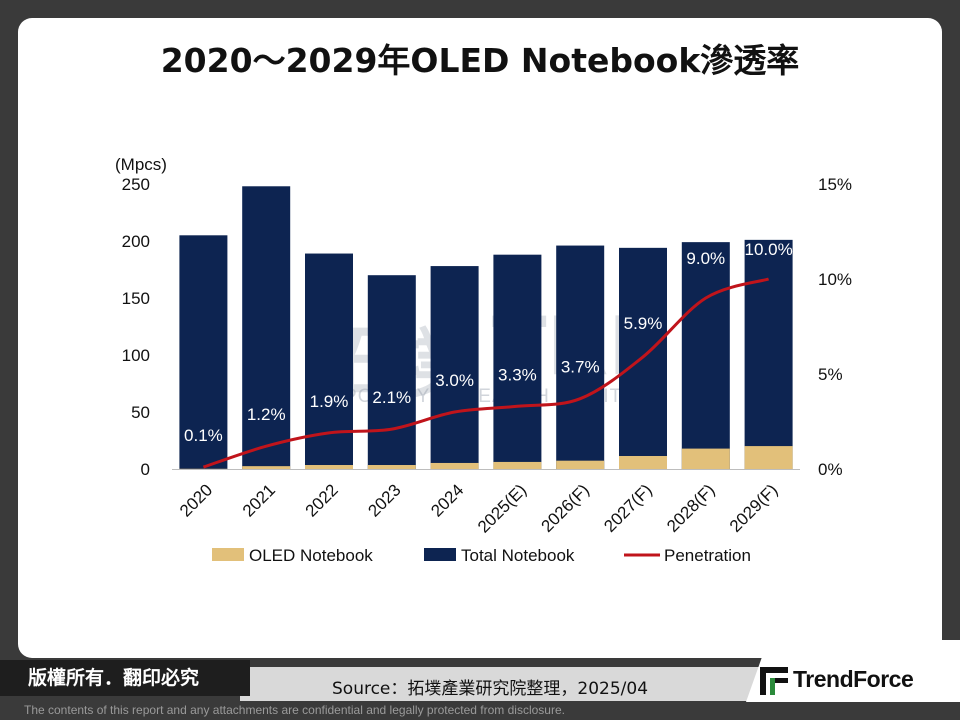 This screenshot has height=720, width=960. What do you see at coordinates (329, 401) in the screenshot?
I see `penetration-data-label: 1.9%` at bounding box center [329, 401].